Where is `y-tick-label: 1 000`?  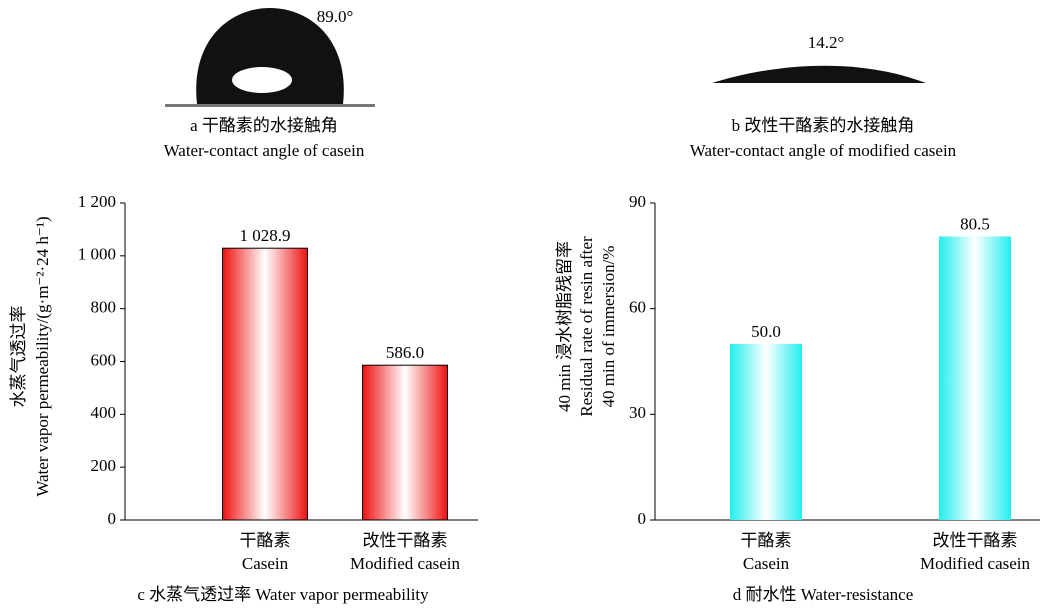 y-tick-label: 1 000 is located at coordinates (97, 254).